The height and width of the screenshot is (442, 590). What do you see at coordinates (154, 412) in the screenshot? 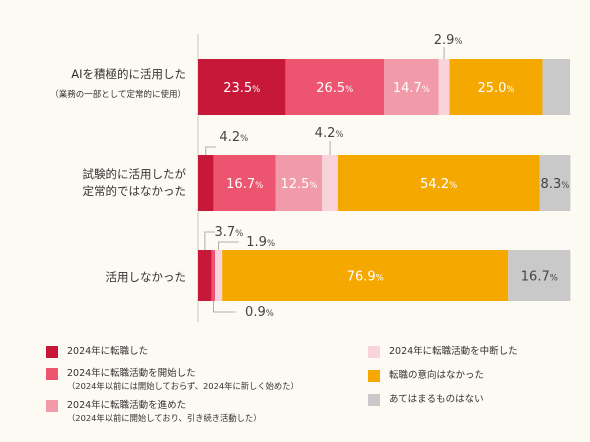
I see `legend-item-continued-search: 2024年に転職活動を進めた （2024年以前に開始しており、引き続き活動した）` at bounding box center [154, 412].